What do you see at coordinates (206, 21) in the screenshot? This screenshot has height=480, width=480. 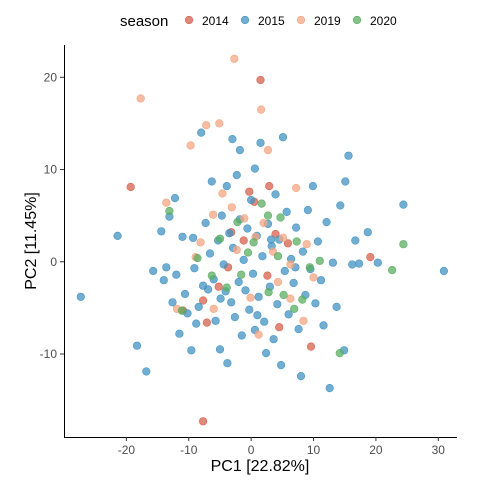 I see `legend-item-2014: 2014` at bounding box center [206, 21].